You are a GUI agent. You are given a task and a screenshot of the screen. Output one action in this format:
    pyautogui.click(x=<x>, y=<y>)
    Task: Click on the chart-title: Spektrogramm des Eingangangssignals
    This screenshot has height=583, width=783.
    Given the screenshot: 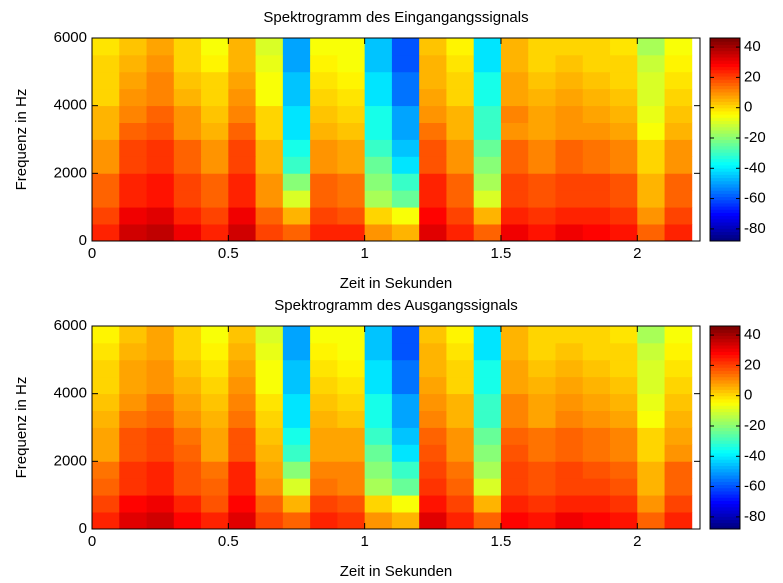 What is the action you would take?
    pyautogui.click(x=395, y=17)
    